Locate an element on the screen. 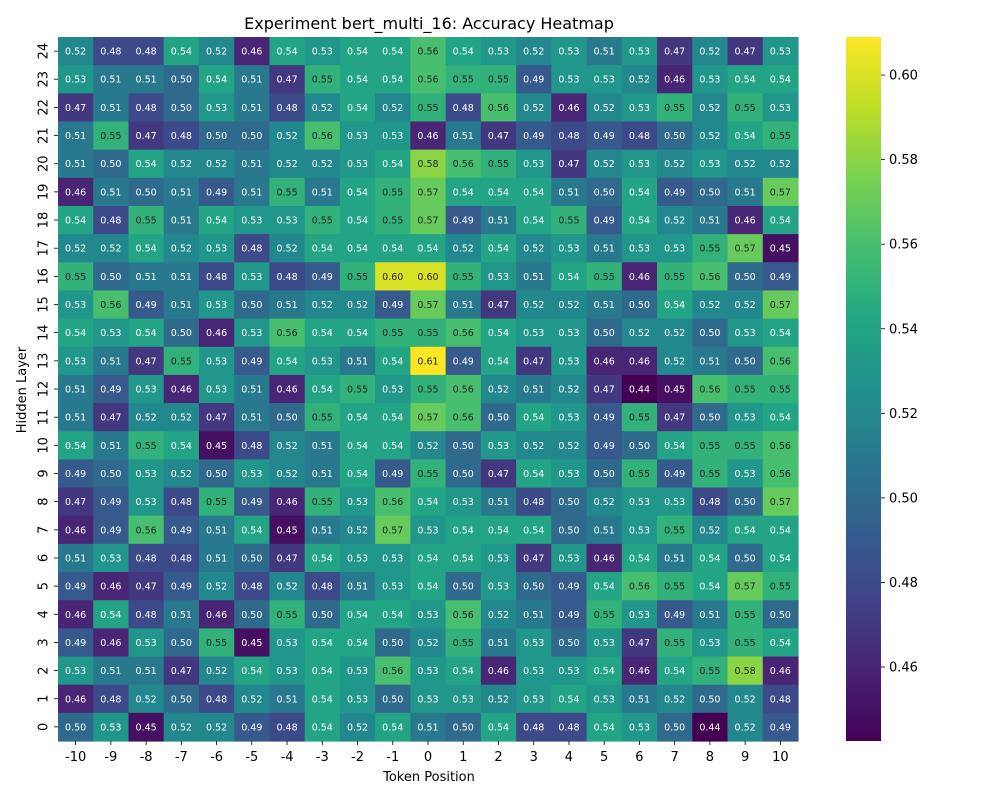 This screenshot has height=800, width=1000. colorbar-tick-label: 0.48 is located at coordinates (903, 583).